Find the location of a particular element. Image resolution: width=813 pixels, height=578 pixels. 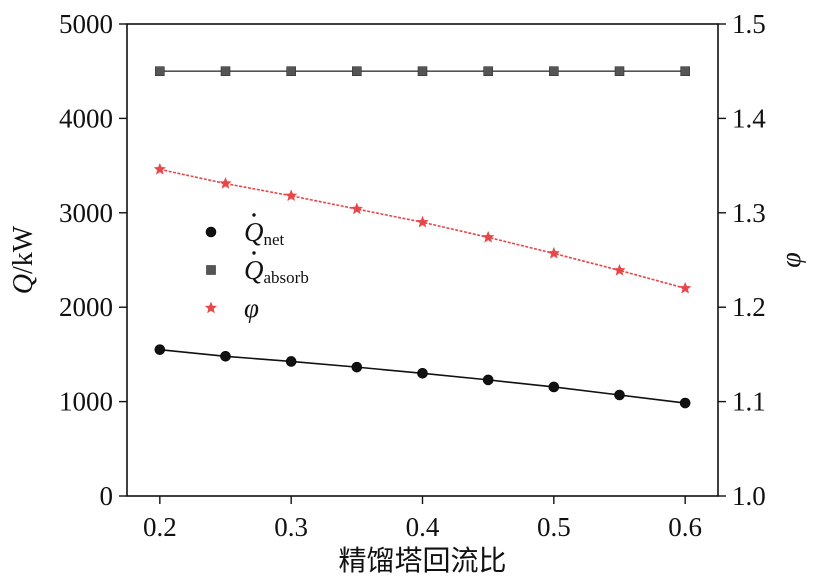

y-left-tick-label: 2000 is located at coordinates (86, 307).